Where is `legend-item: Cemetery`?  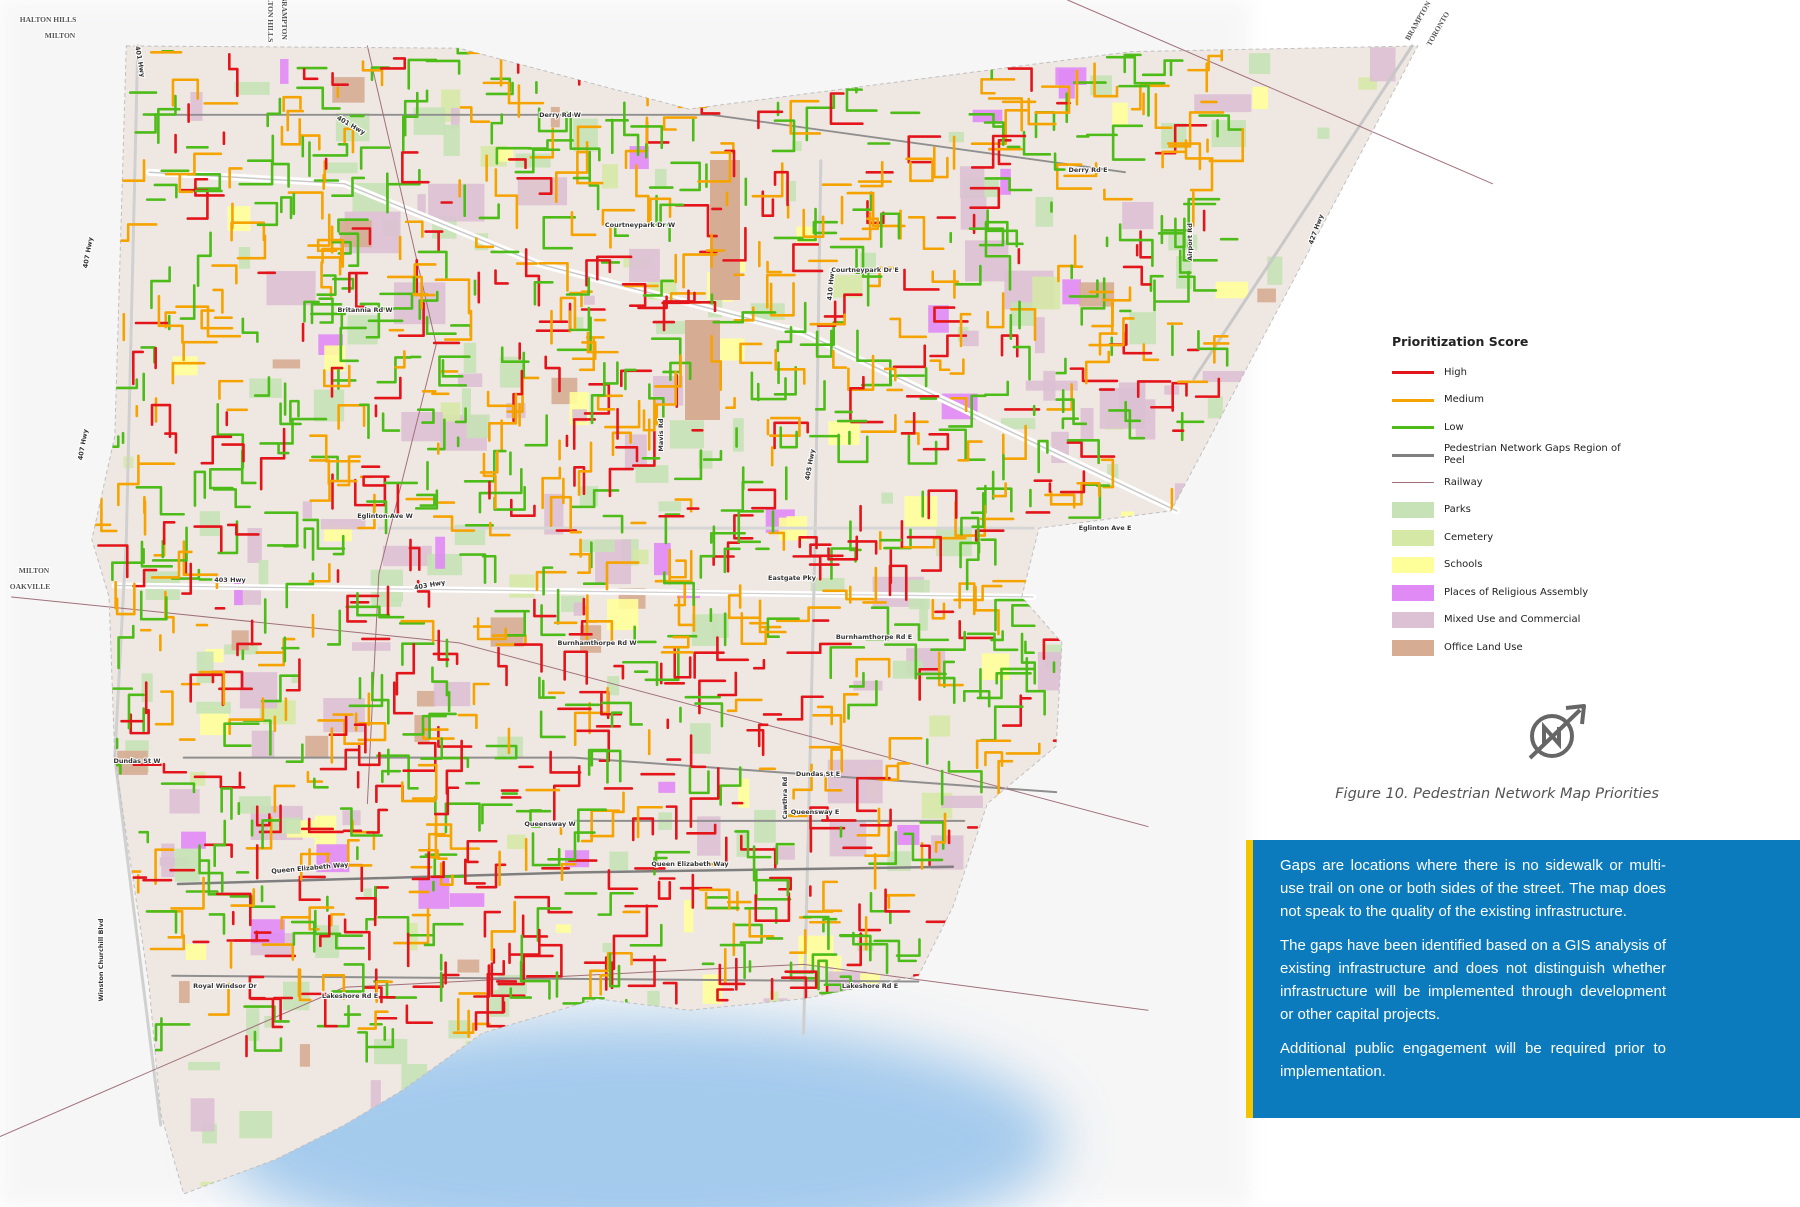 legend-item: Cemetery is located at coordinates (1557, 538).